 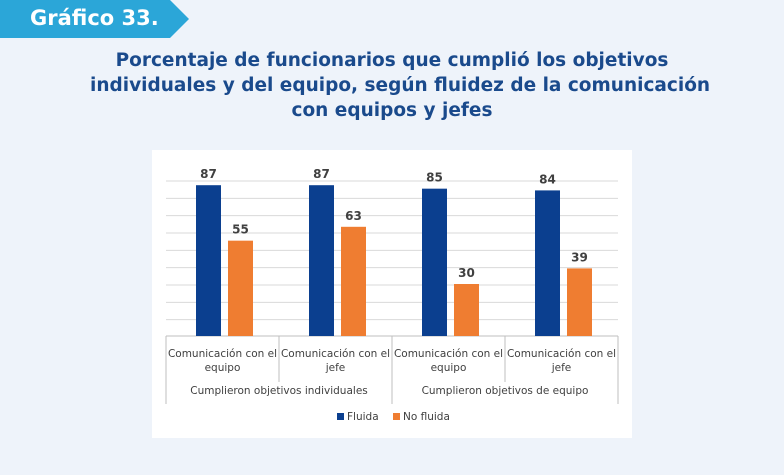 What do you see at coordinates (426, 417) in the screenshot?
I see `legend-label: No fluida` at bounding box center [426, 417].